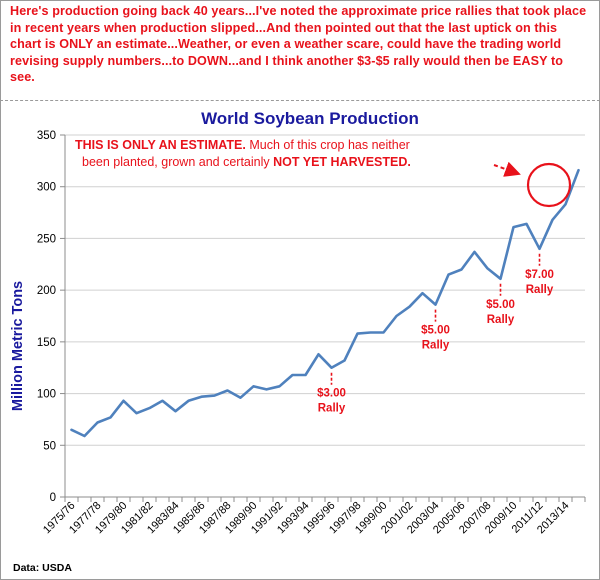 The height and width of the screenshot is (580, 600). Describe the element at coordinates (49, 446) in the screenshot. I see `y-tick-label: 50` at that location.